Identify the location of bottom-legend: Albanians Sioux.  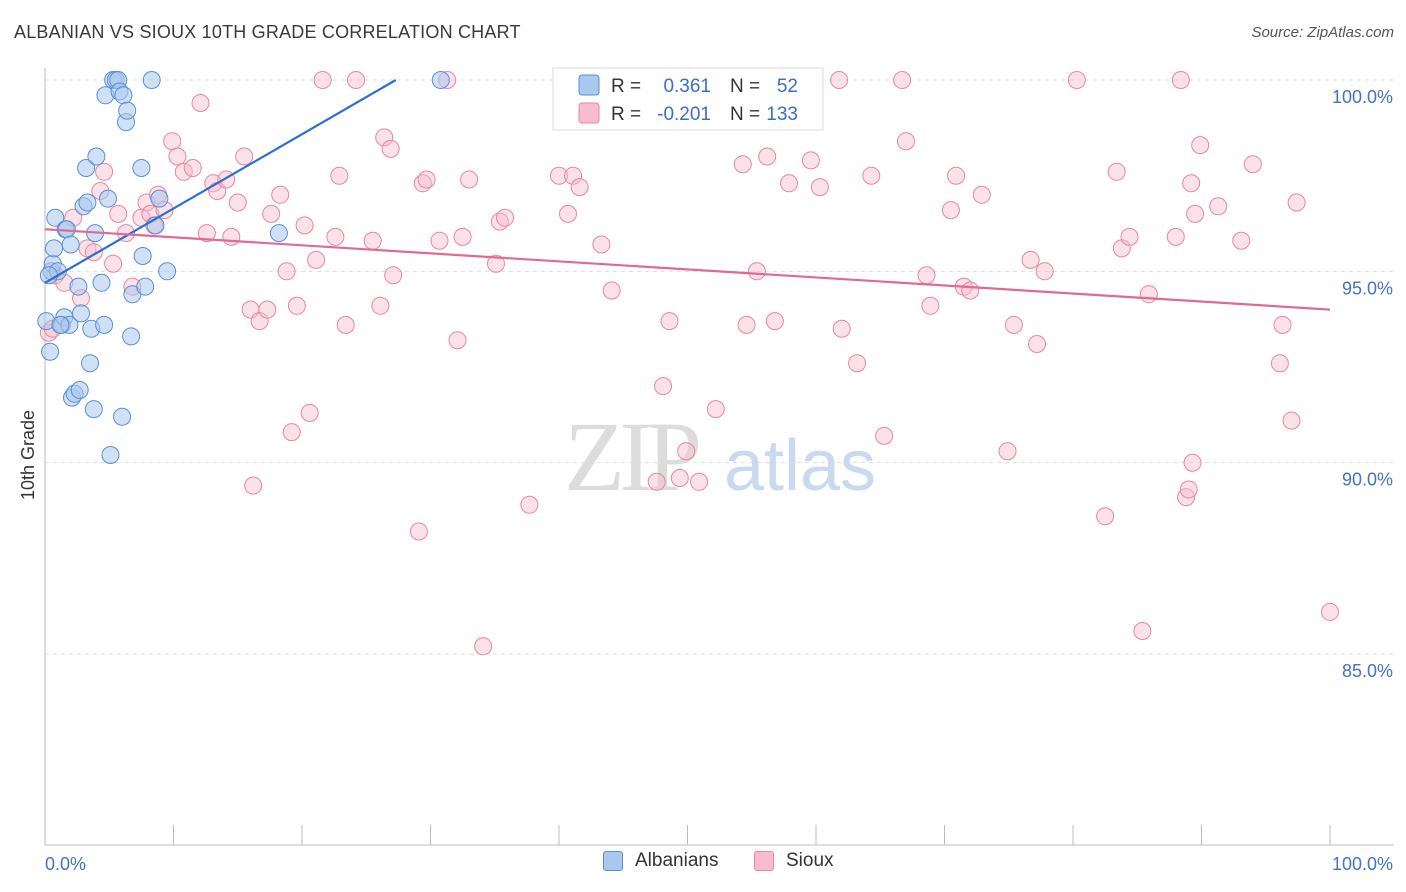
(703, 865).